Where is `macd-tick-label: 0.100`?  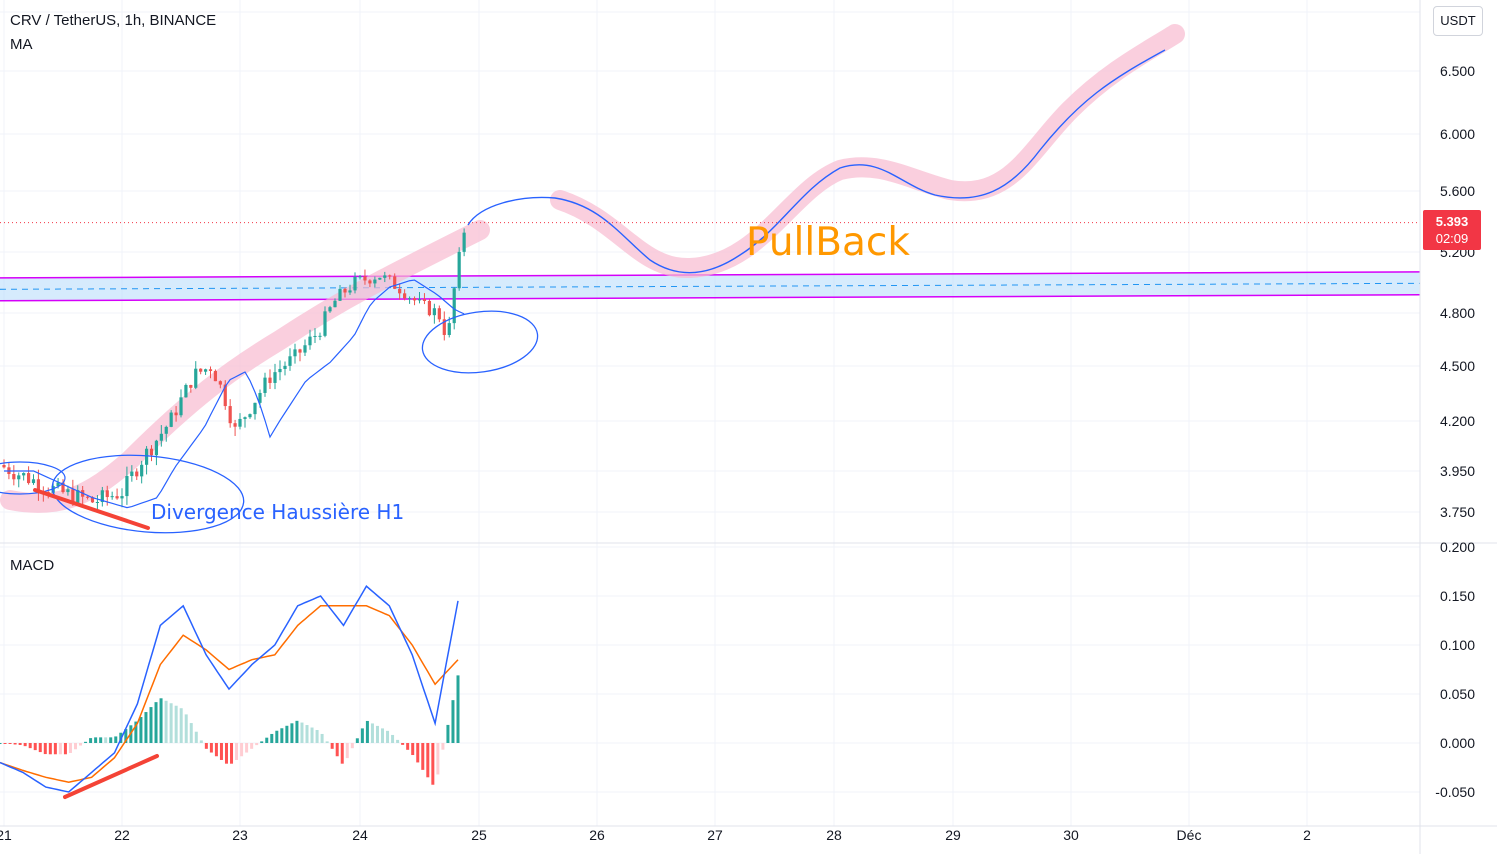 macd-tick-label: 0.100 is located at coordinates (1457, 645).